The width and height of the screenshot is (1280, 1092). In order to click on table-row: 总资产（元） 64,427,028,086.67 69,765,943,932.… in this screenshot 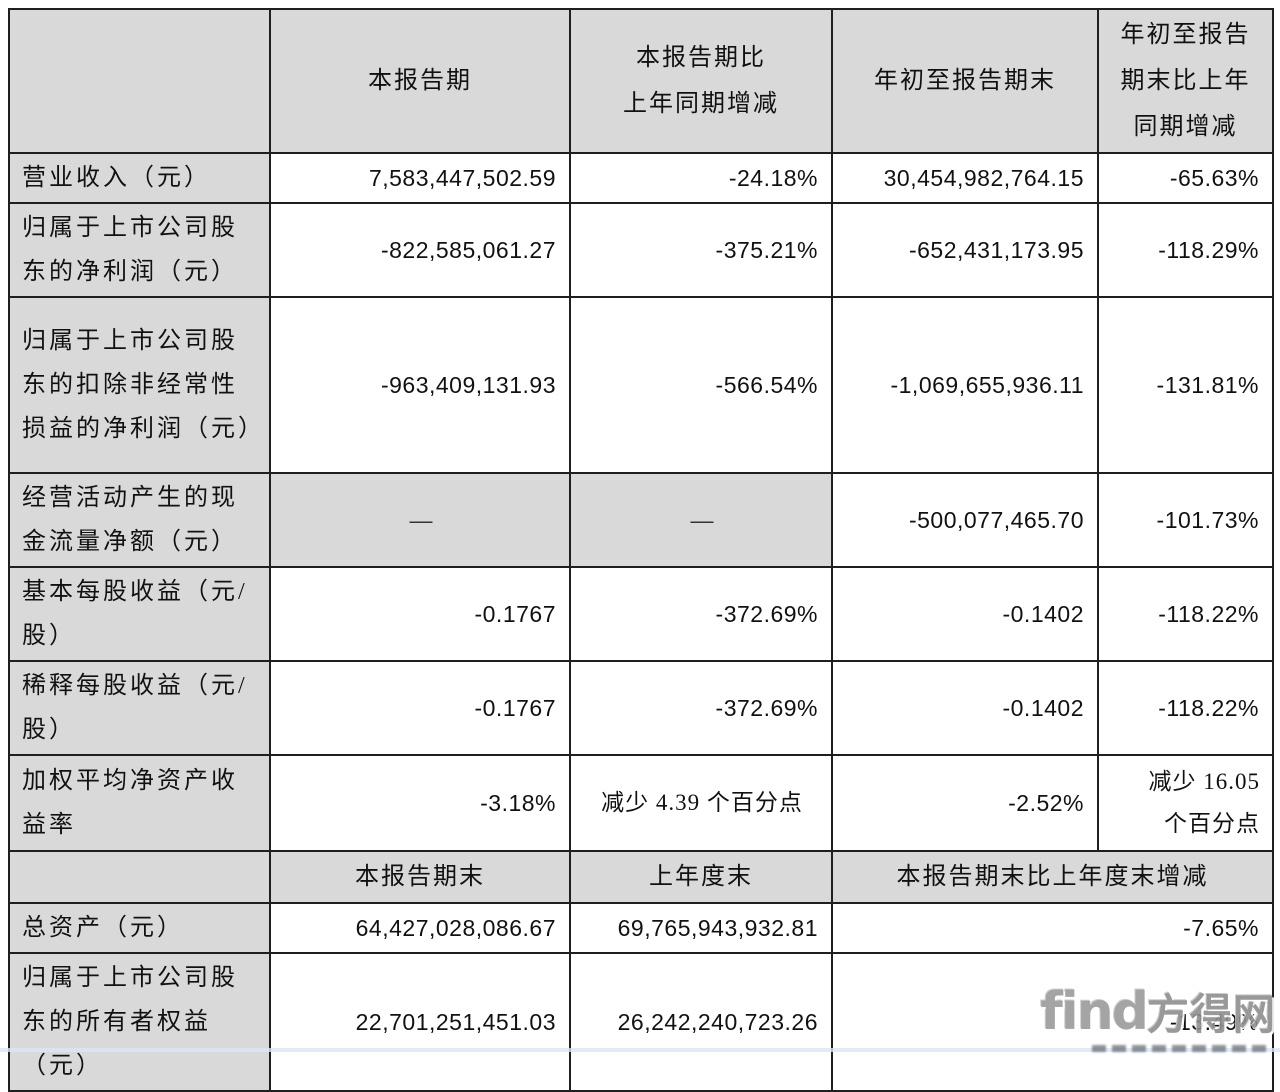, I will do `click(641, 928)`.